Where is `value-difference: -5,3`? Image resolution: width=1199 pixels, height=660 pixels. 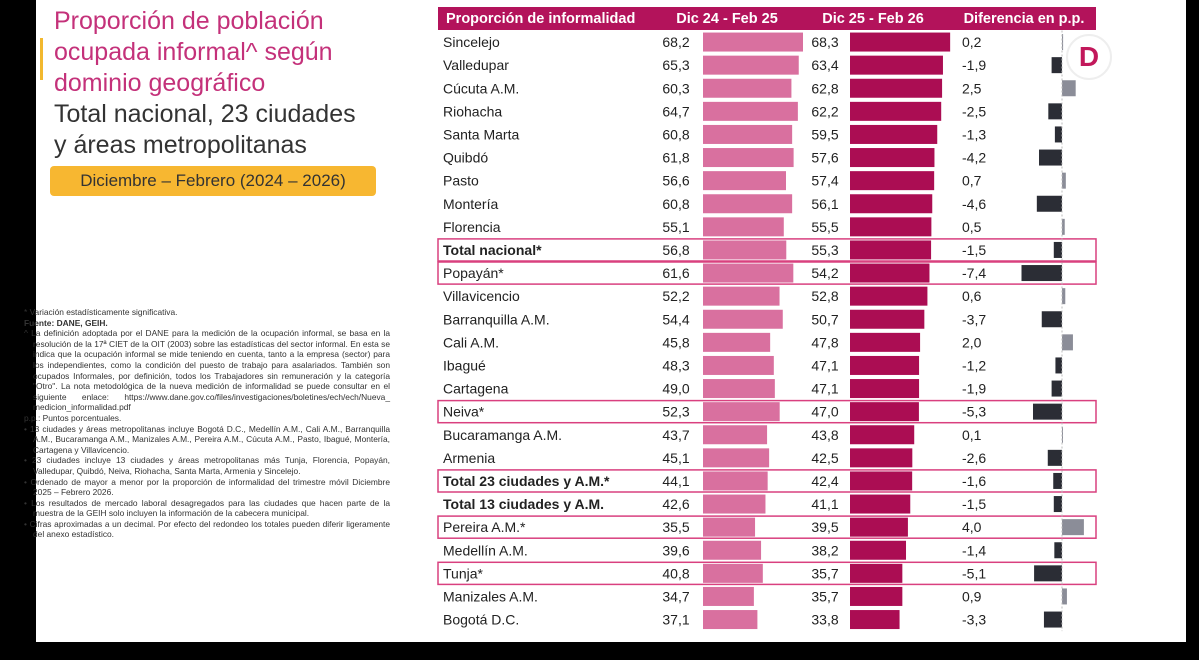
value-difference: -5,3 is located at coordinates (974, 412).